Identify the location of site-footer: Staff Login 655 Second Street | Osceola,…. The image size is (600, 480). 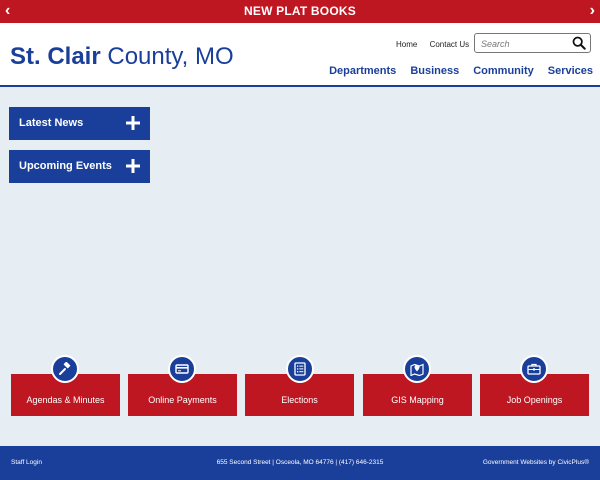
(300, 463).